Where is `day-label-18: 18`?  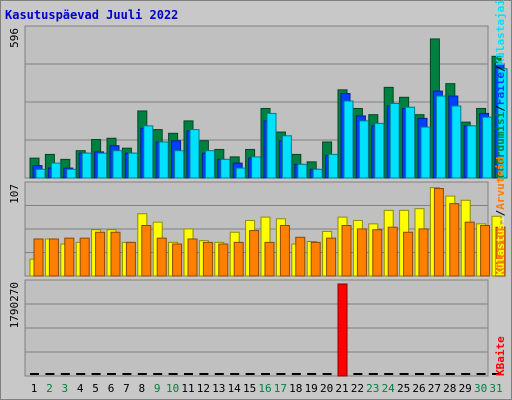
day-label-18: 18 is located at coordinates (295, 388).